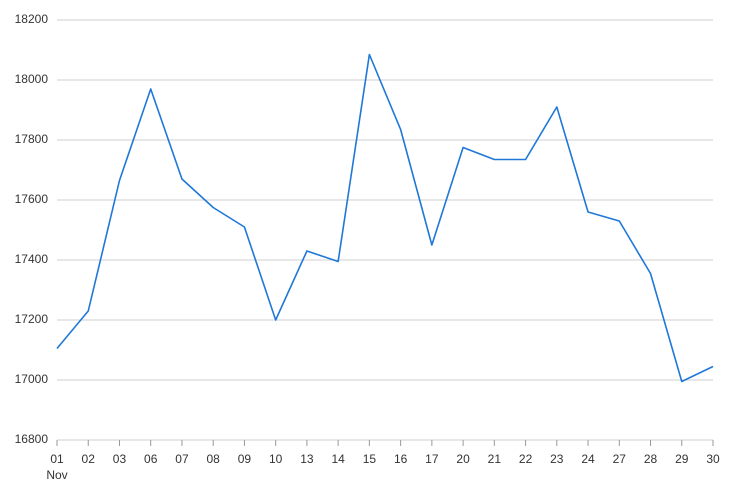 The width and height of the screenshot is (738, 497). What do you see at coordinates (57, 459) in the screenshot?
I see `x-tick-label: 01` at bounding box center [57, 459].